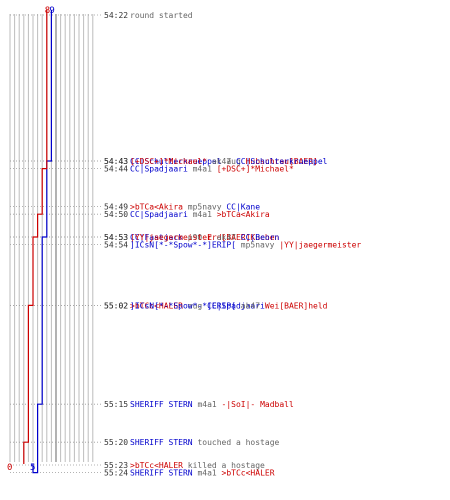  I want to click on series-line-team_b, so click(35, 237).